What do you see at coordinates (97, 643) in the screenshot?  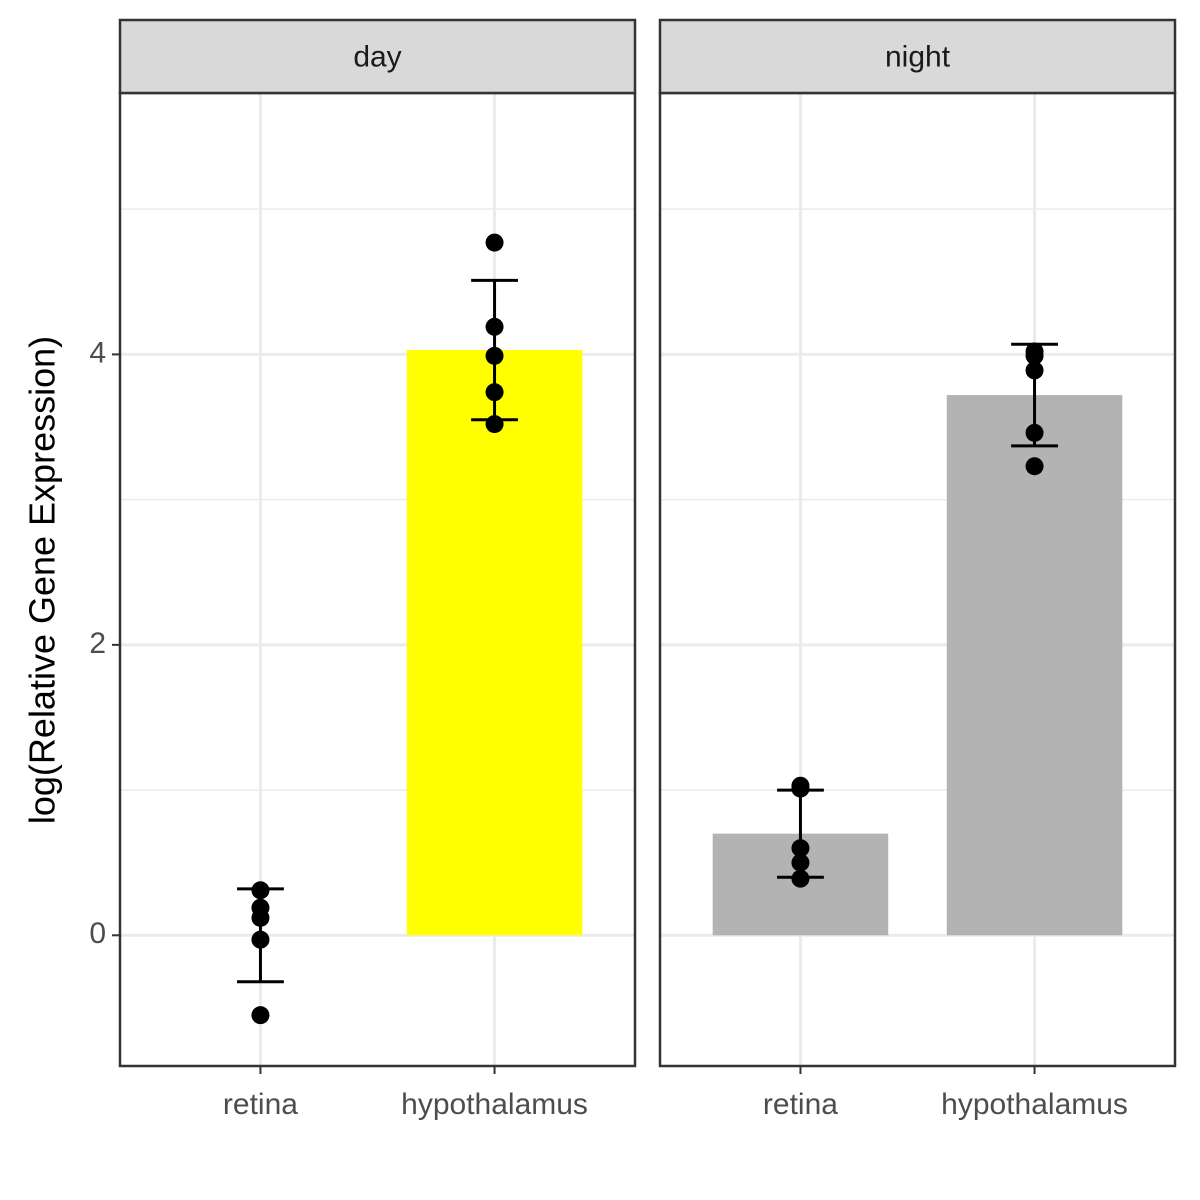 I see `y-tick-label: 2` at bounding box center [97, 643].